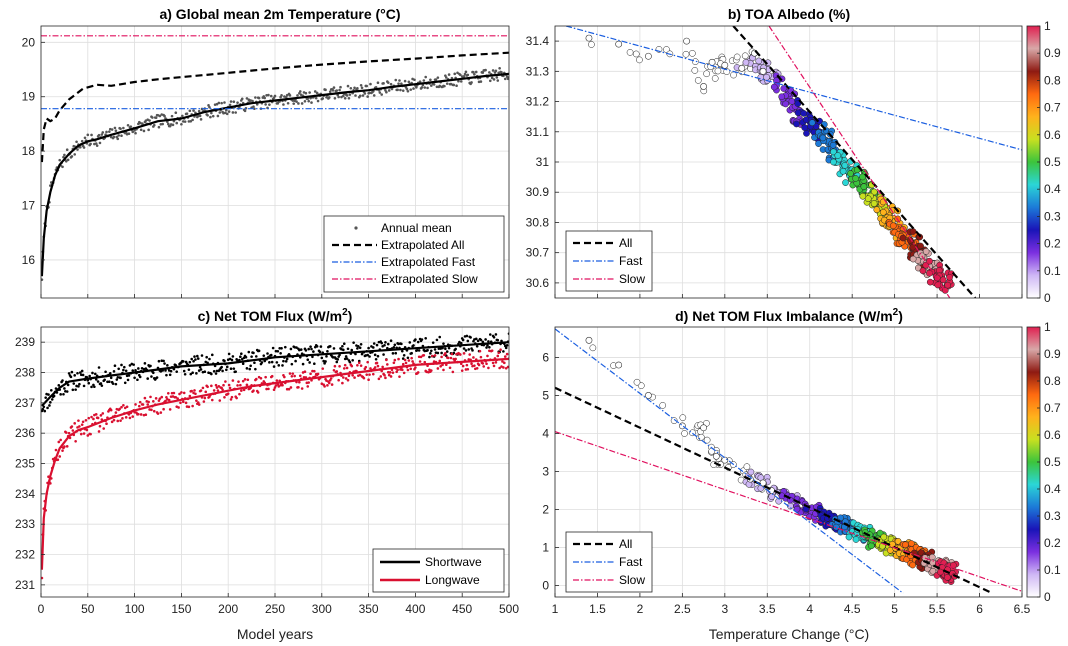 The width and height of the screenshot is (1068, 646). I want to click on colorbar-tick-label: 0, so click(1047, 298).